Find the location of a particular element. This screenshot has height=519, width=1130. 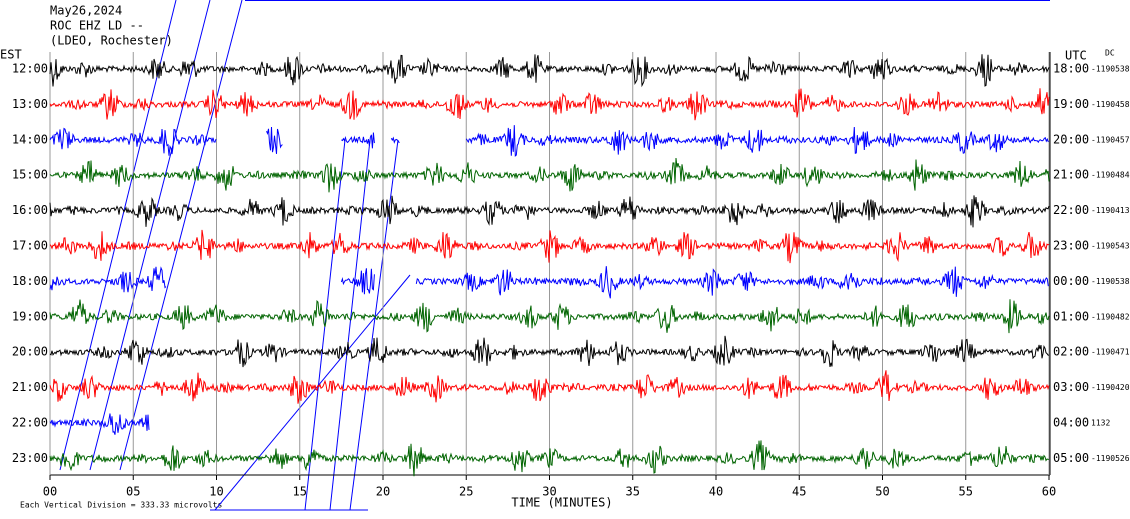

utc-label: 05:00 is located at coordinates (1071, 458).